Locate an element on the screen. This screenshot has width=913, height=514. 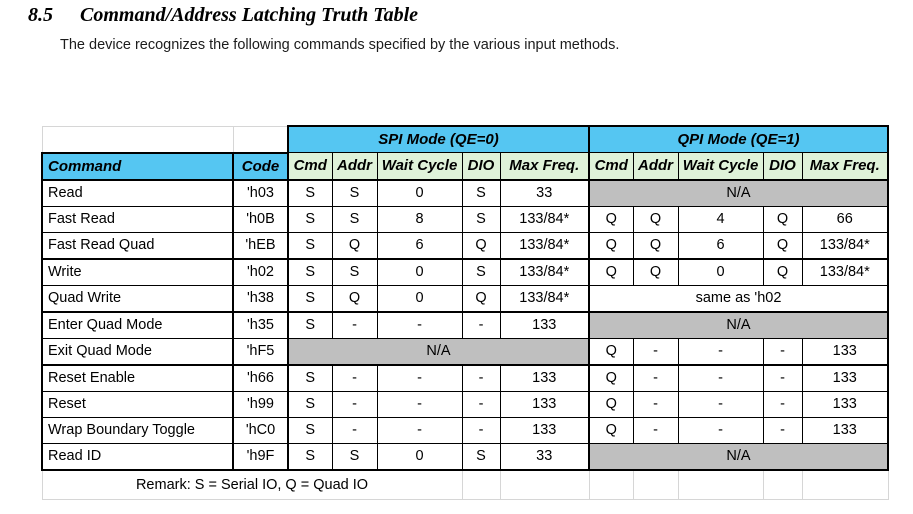
command-cell: Quad Write is located at coordinates (137, 298).